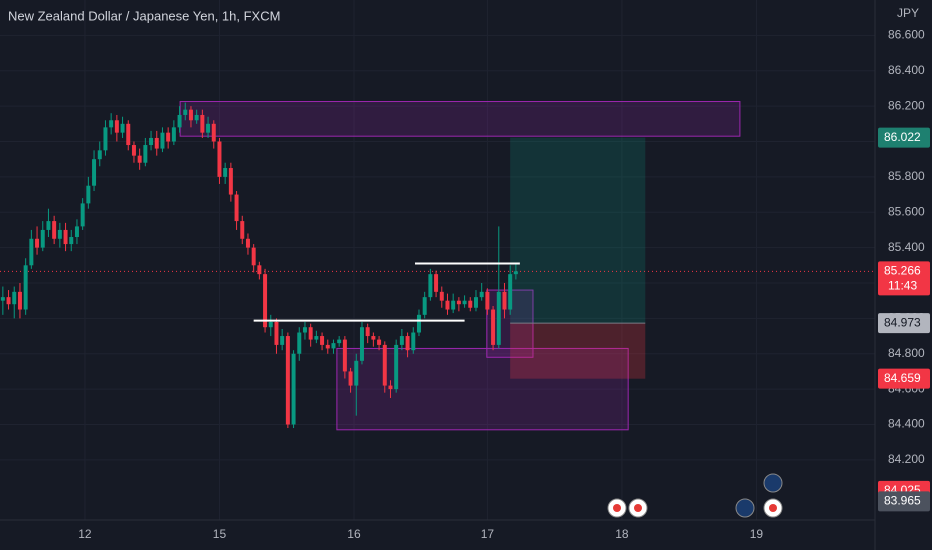 This screenshot has width=932, height=550. Describe the element at coordinates (220, 534) in the screenshot. I see `x-tick-label: 15` at that location.